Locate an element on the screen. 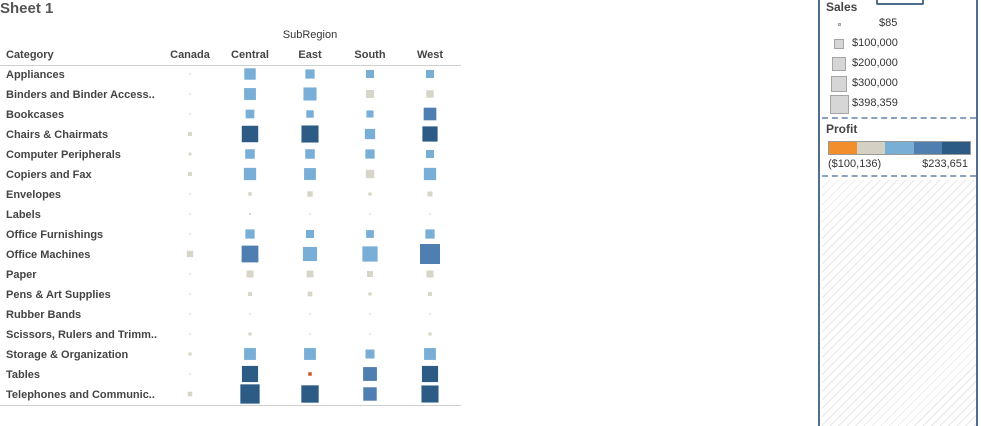  row-label: Envelopes is located at coordinates (33, 195).